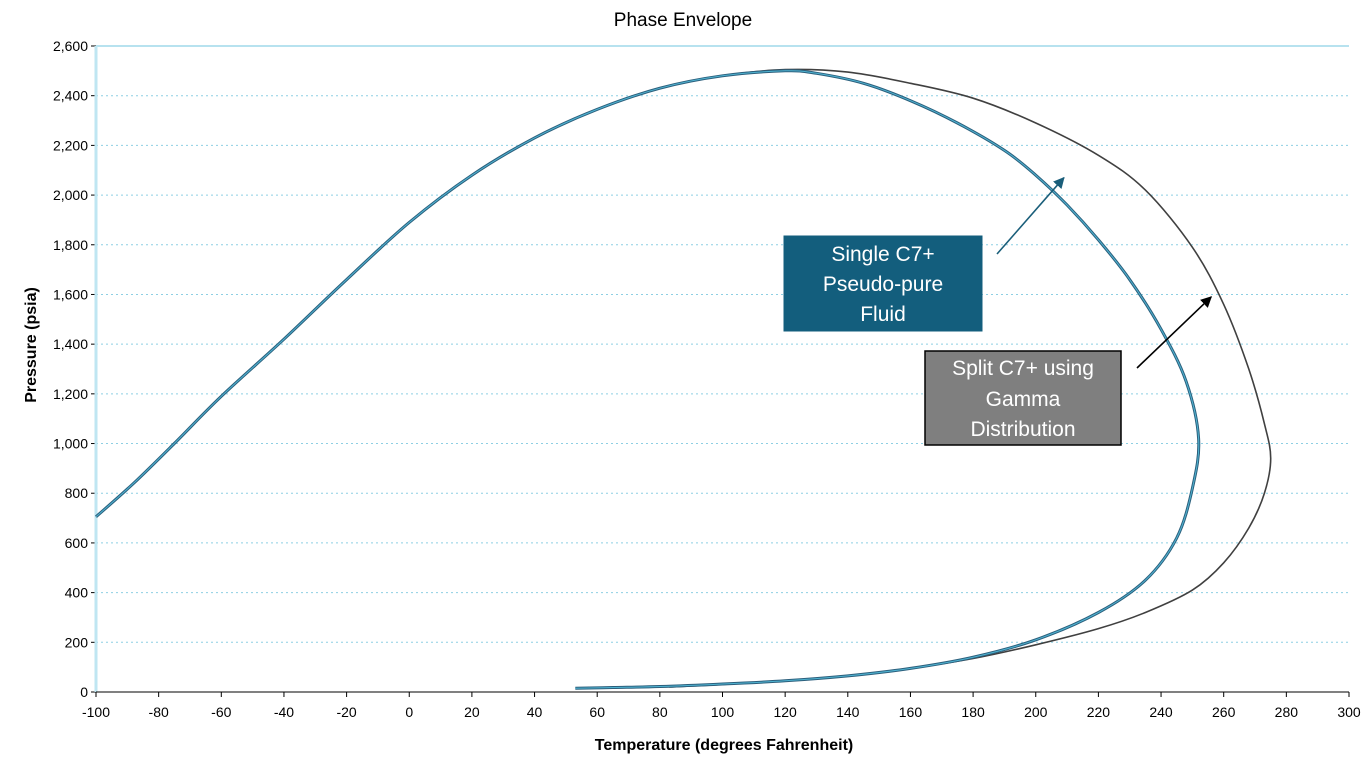 This screenshot has width=1365, height=768. What do you see at coordinates (724, 745) in the screenshot?
I see `x-axis-title: Temperature (degrees Fahrenheit)` at bounding box center [724, 745].